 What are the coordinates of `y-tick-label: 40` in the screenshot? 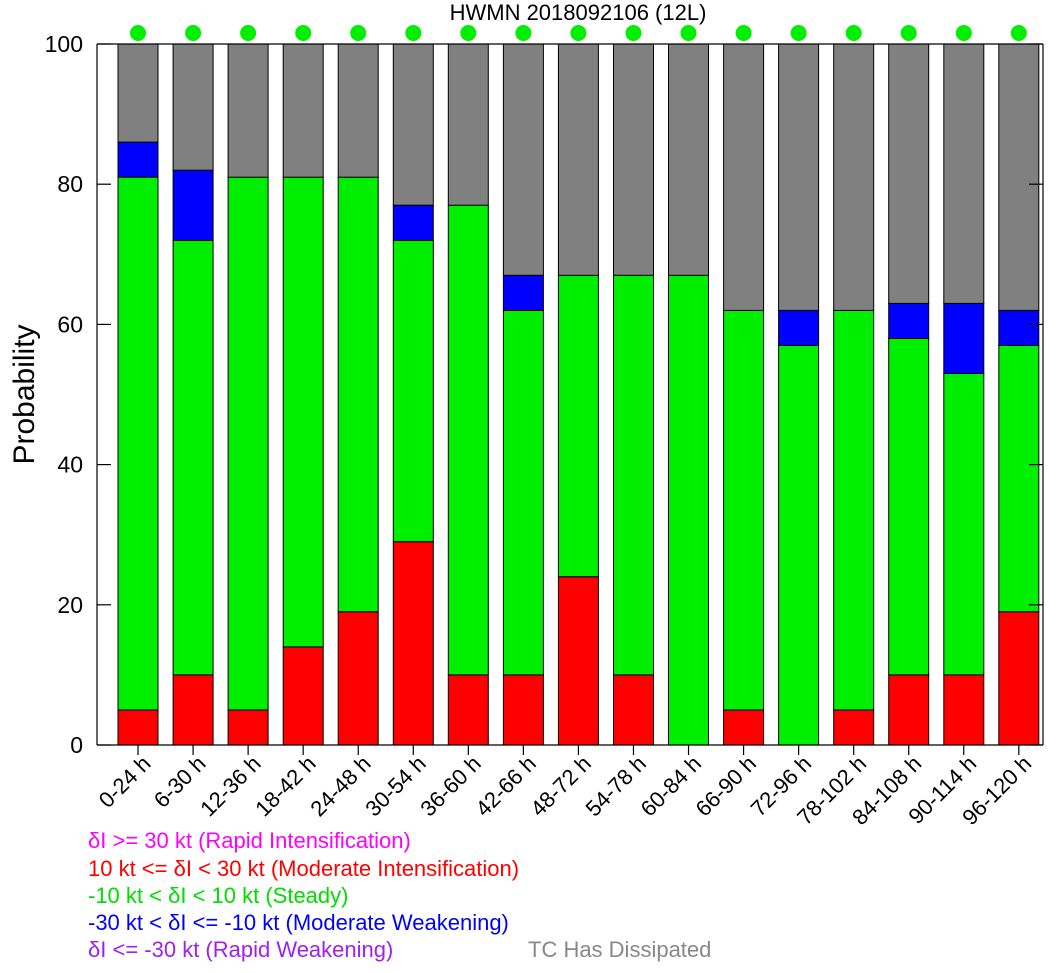 It's located at (70, 465).